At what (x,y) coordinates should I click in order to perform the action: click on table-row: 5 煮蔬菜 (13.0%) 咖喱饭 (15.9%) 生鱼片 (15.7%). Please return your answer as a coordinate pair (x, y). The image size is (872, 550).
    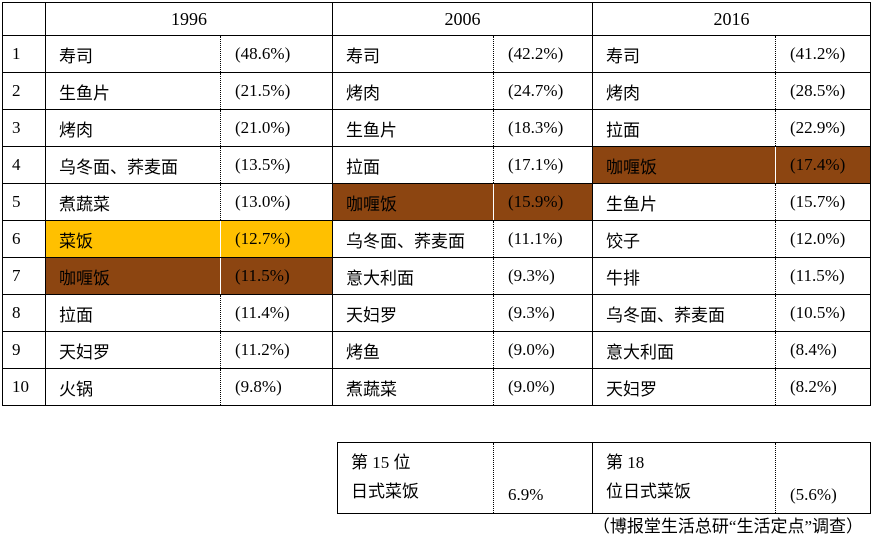
    Looking at the image, I should click on (436, 202).